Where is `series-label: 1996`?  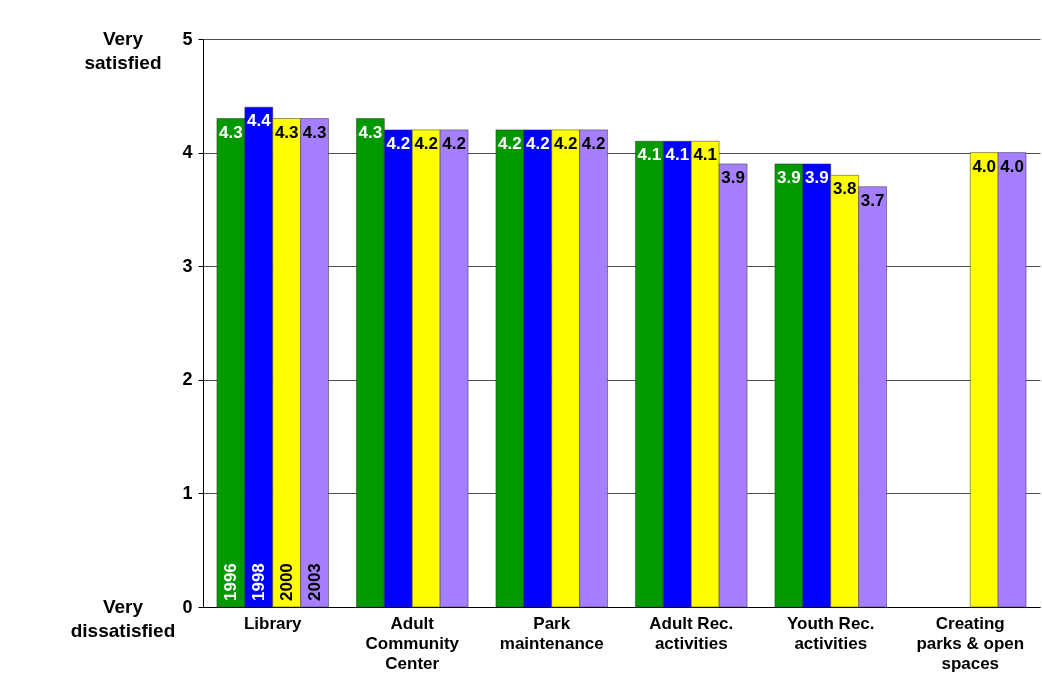 series-label: 1996 is located at coordinates (230, 582).